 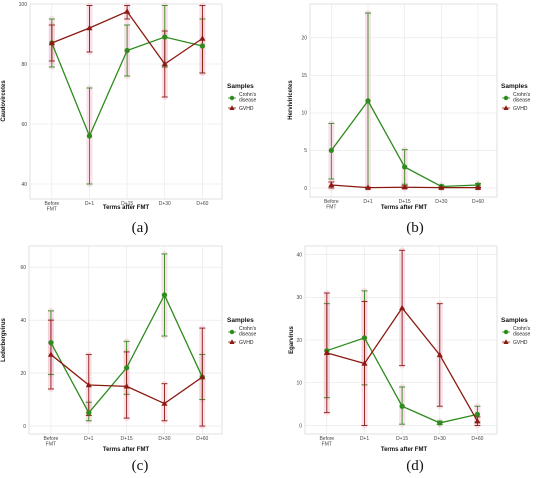 What do you see at coordinates (140, 228) in the screenshot?
I see `panel-label: (a)` at bounding box center [140, 228].